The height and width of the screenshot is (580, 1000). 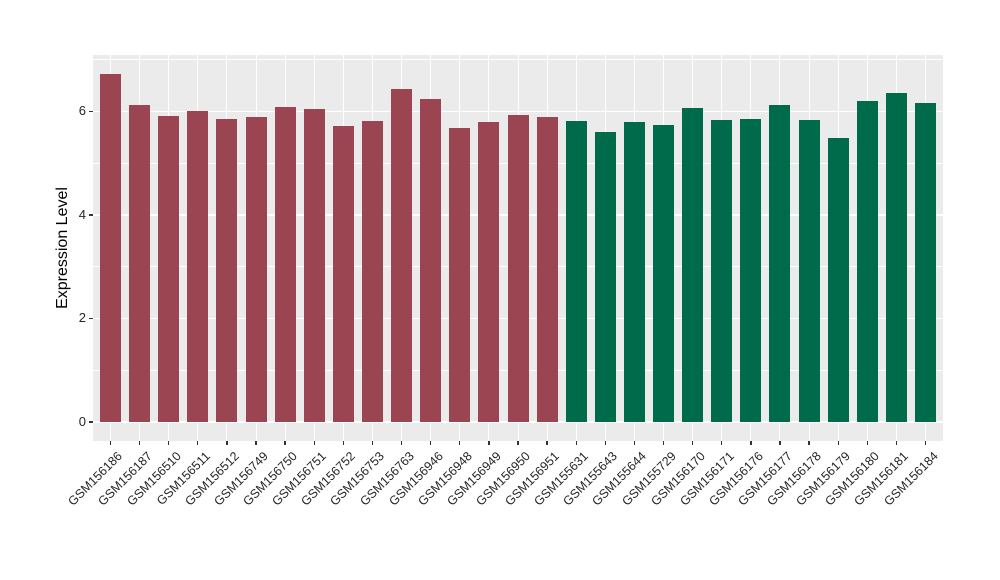 I want to click on y-tick-label: 6, so click(x=82, y=111).